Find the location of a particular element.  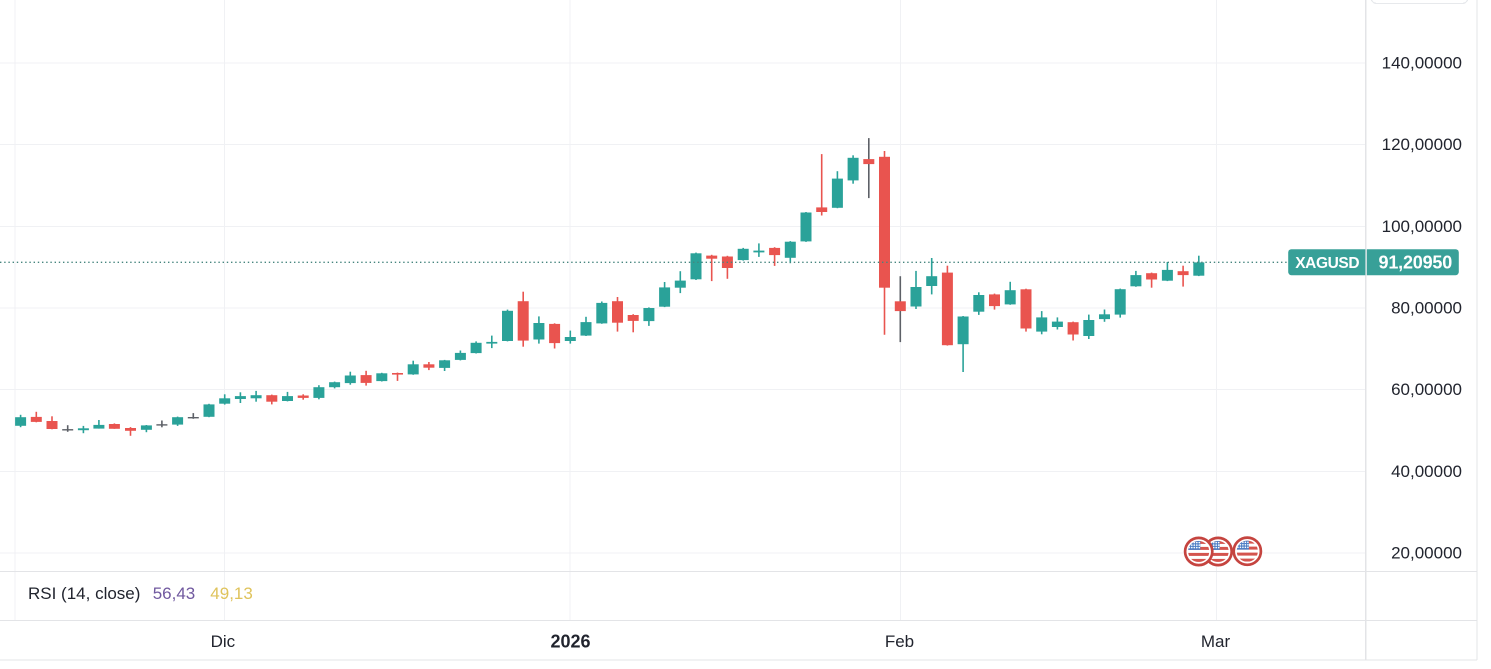

svg-text: 20,00000 is located at coordinates (1426, 553).